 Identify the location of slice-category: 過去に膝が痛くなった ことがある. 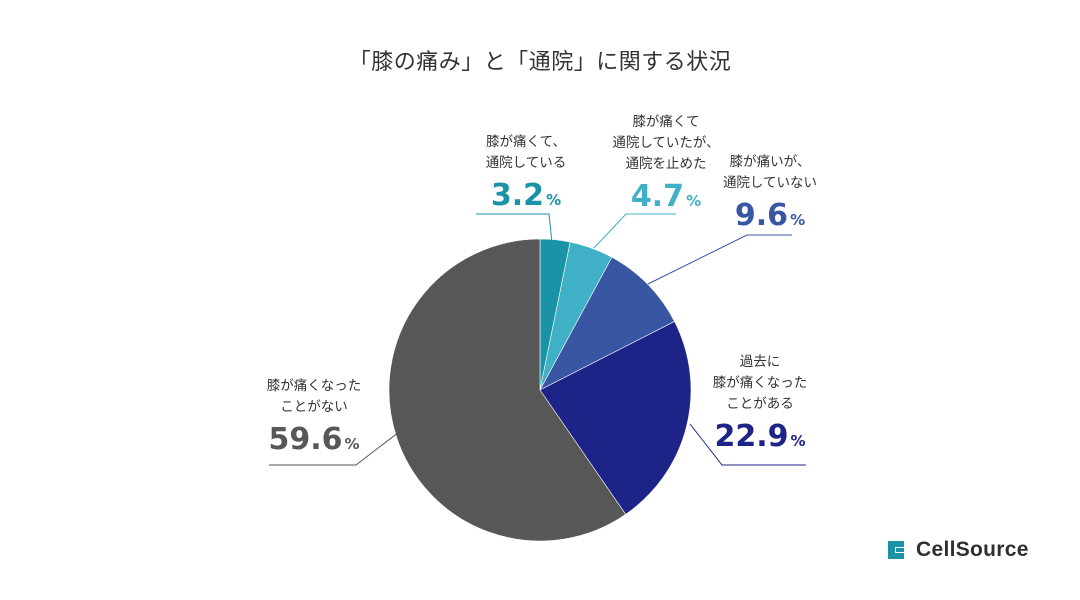
(760, 383).